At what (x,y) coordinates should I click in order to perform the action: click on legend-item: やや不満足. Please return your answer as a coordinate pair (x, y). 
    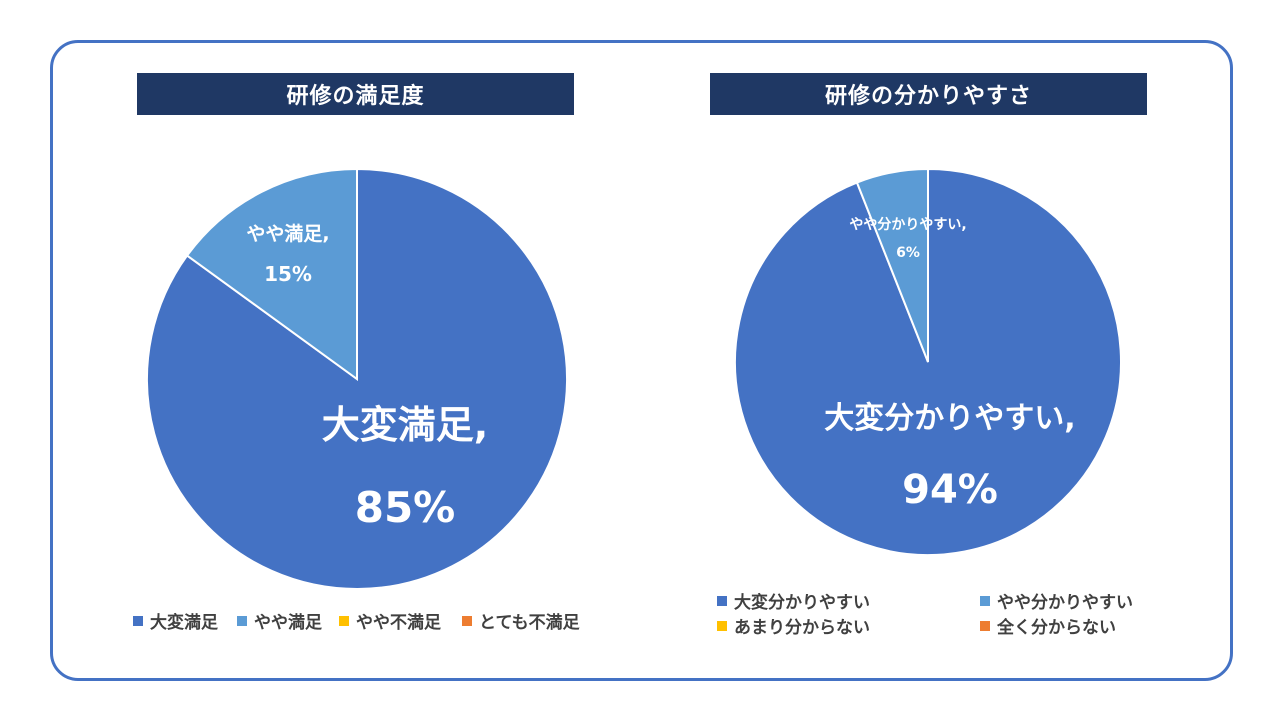
    Looking at the image, I should click on (390, 620).